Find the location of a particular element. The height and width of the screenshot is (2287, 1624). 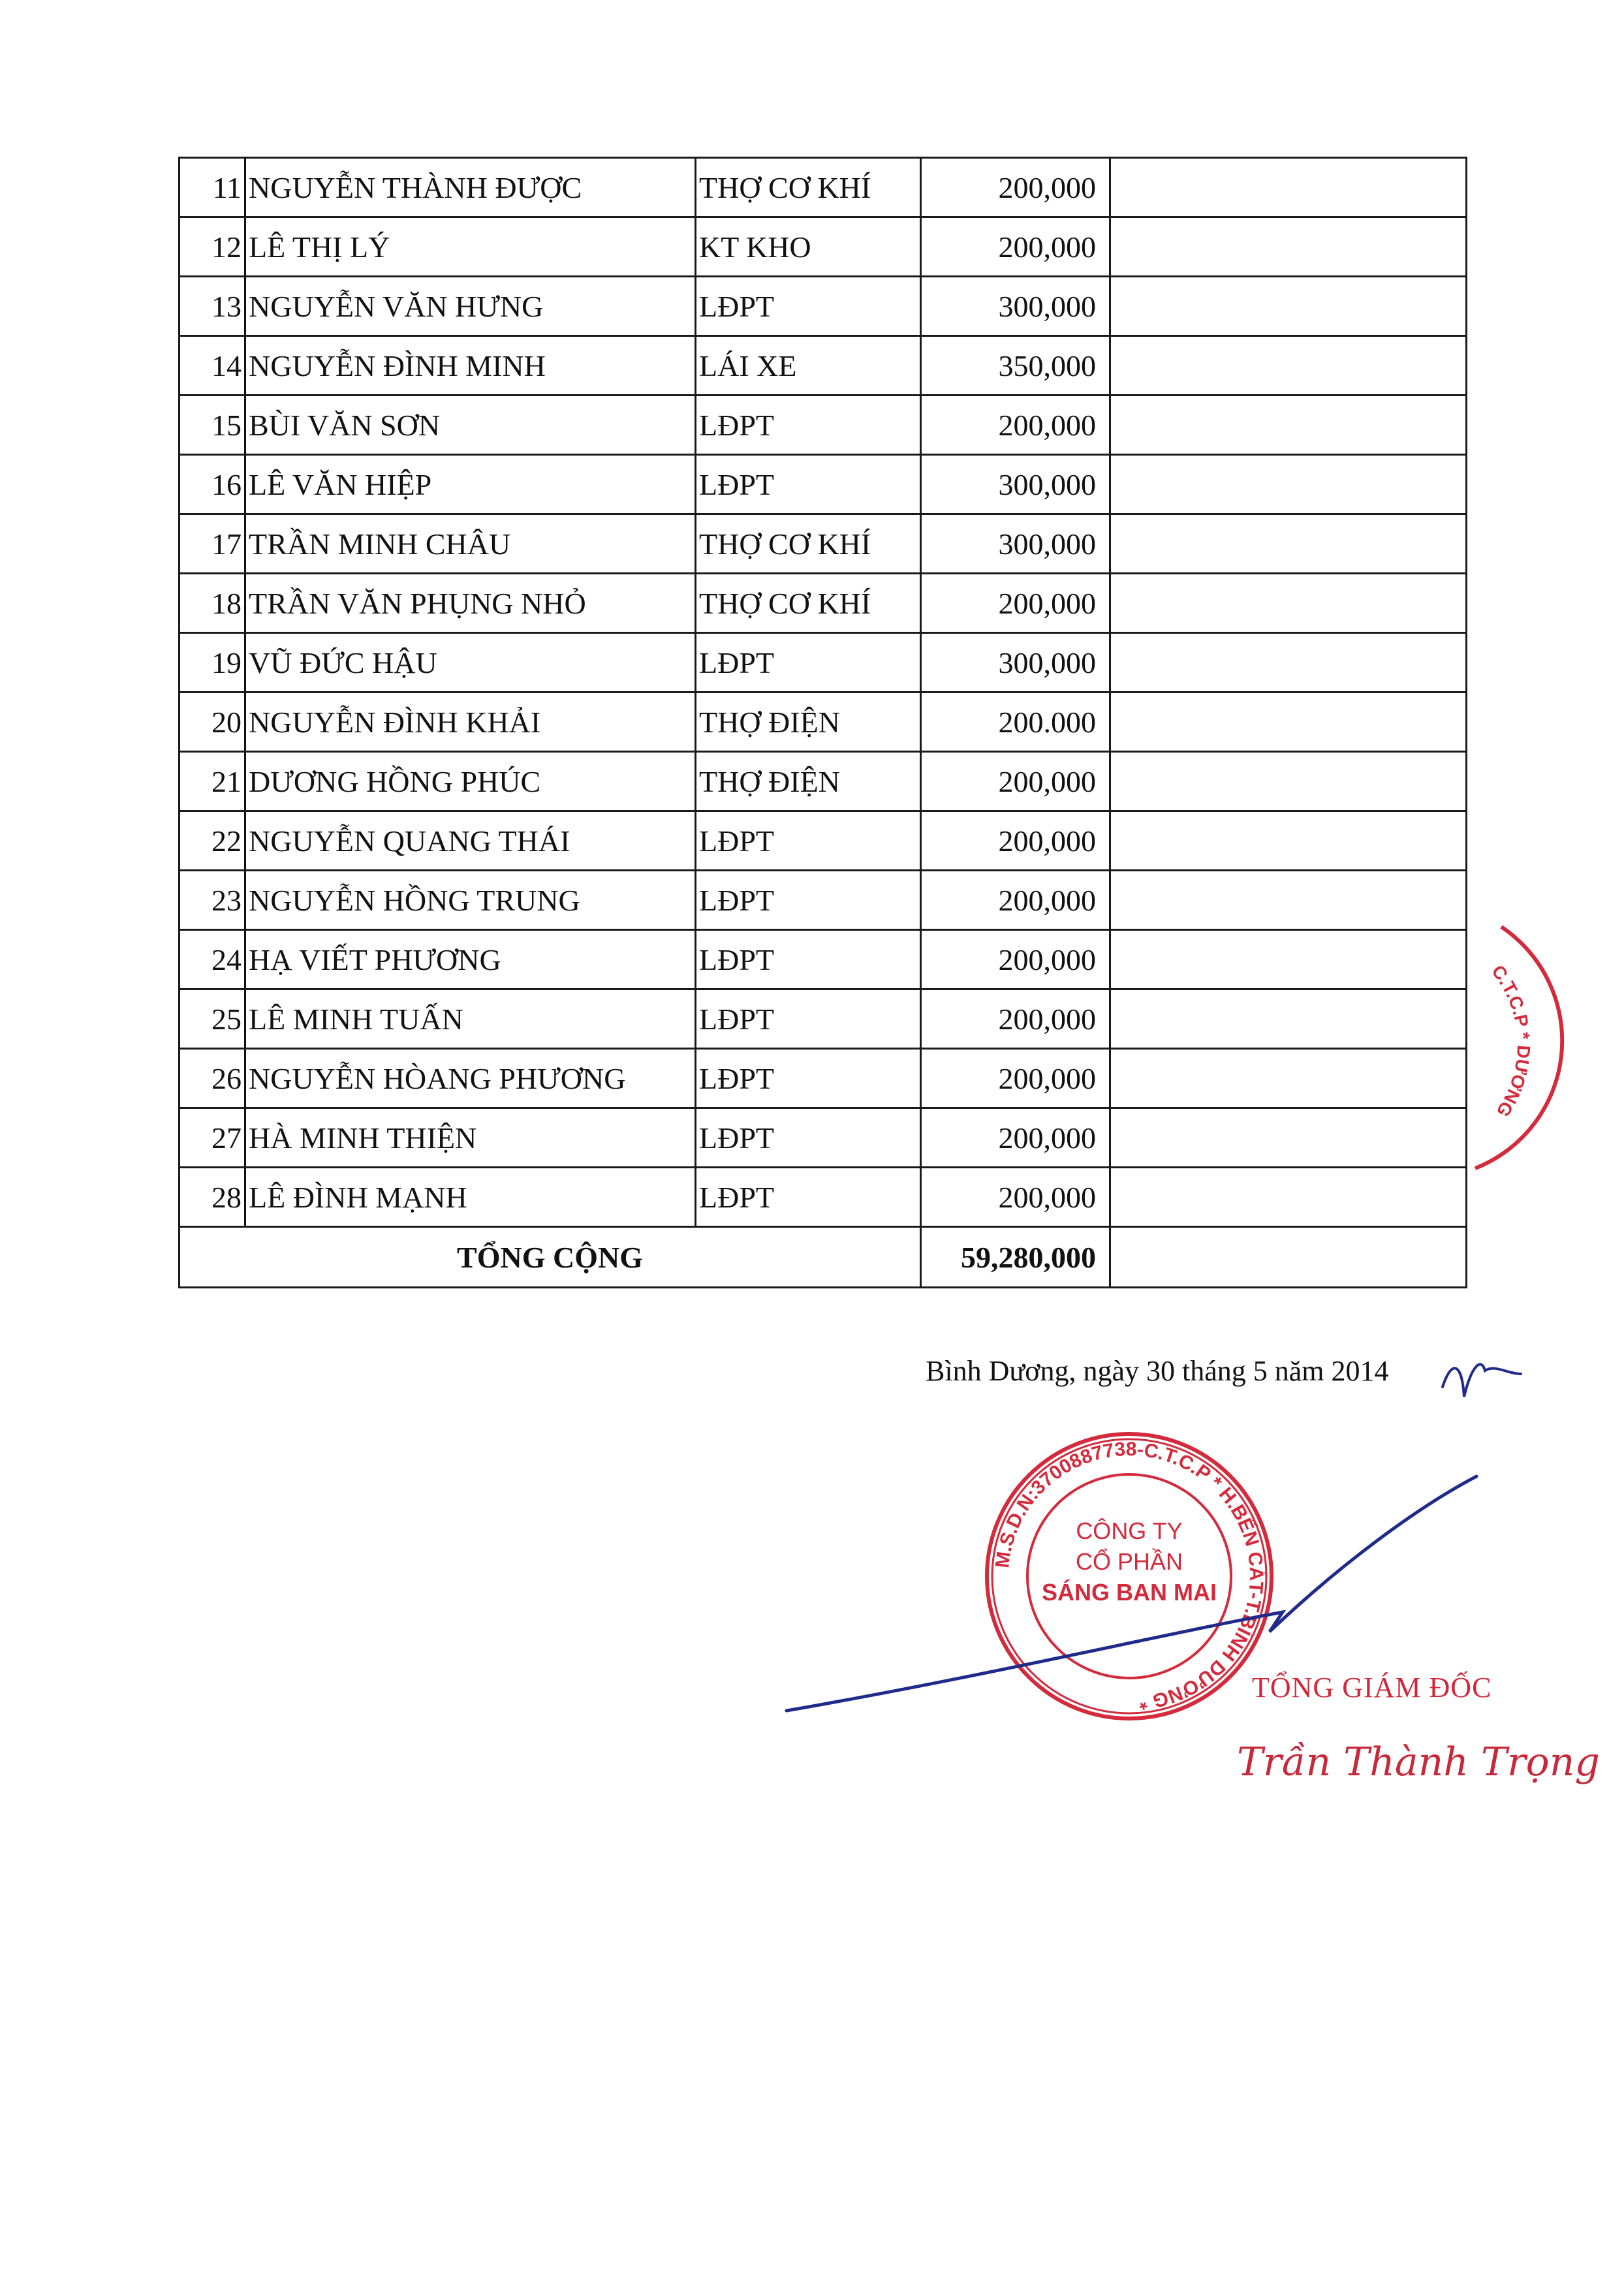

row-number: 13 is located at coordinates (212, 306).